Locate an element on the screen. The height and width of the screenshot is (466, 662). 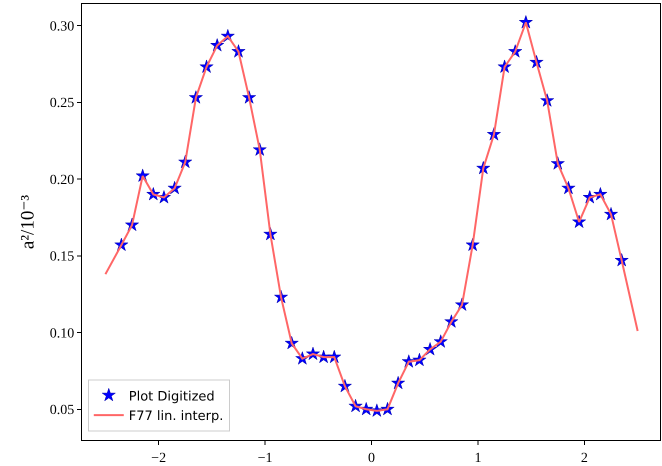
legend-label: F77 lin. interp. is located at coordinates (176, 416).